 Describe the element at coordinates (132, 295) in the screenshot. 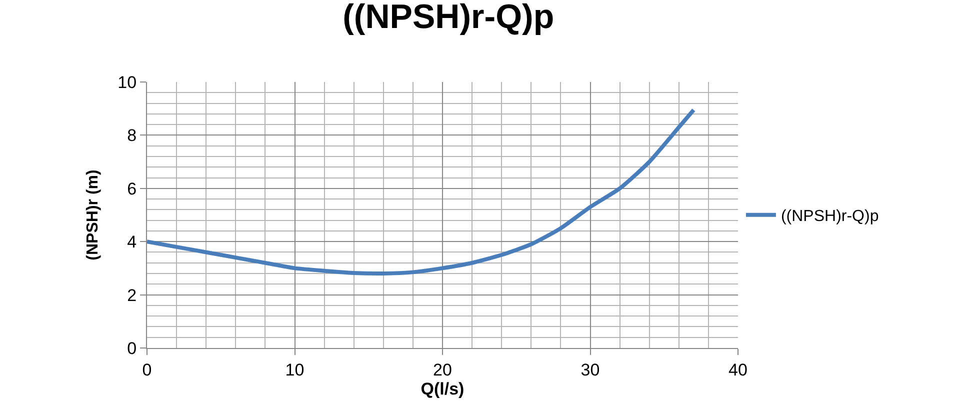

I see `y-tick-label: 2` at that location.